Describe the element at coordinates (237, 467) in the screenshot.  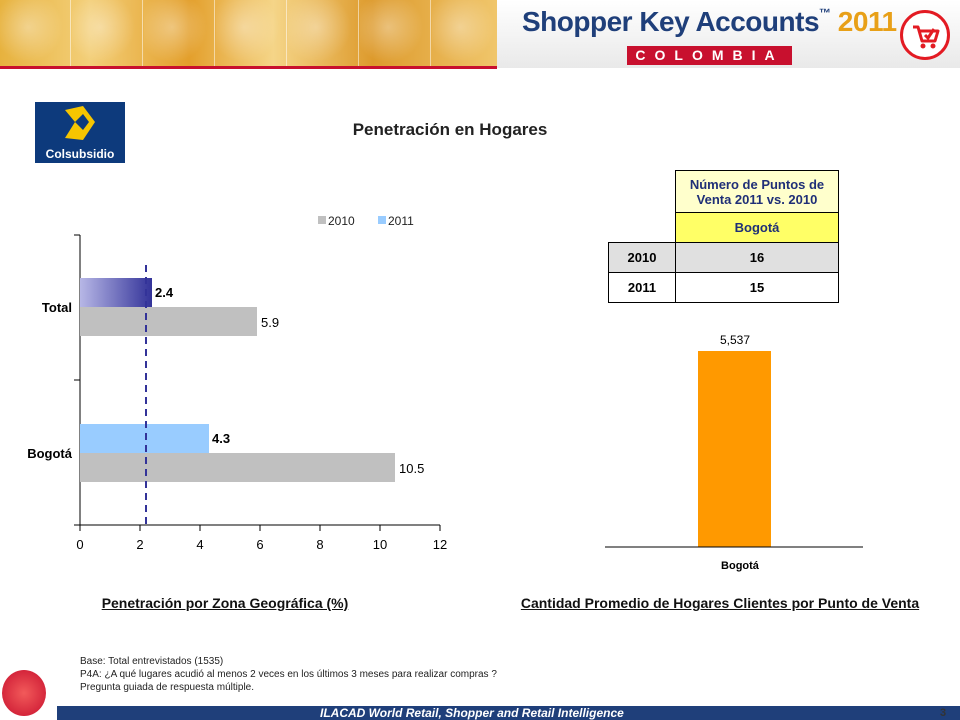
I see `bar-2010-bogotá` at that location.